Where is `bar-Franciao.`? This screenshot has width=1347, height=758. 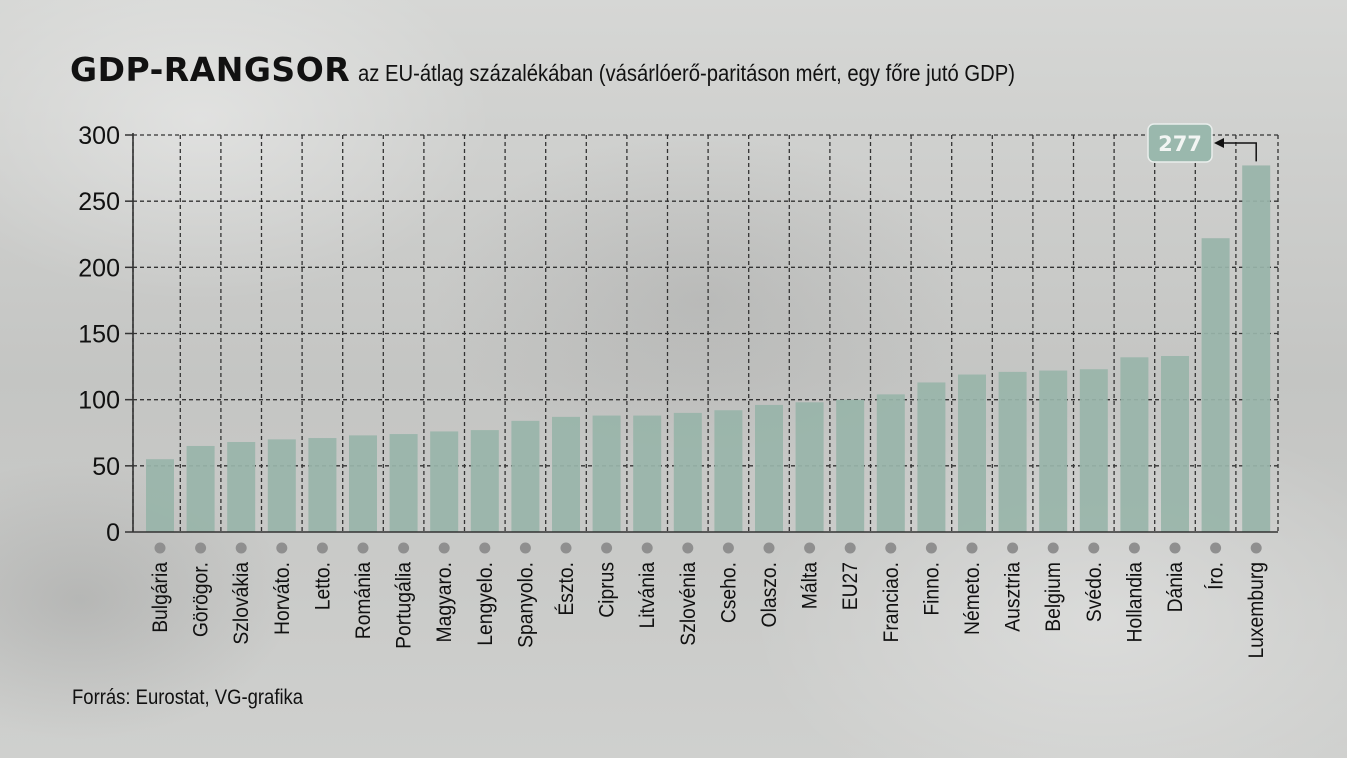
bar-Franciao. is located at coordinates (890, 463).